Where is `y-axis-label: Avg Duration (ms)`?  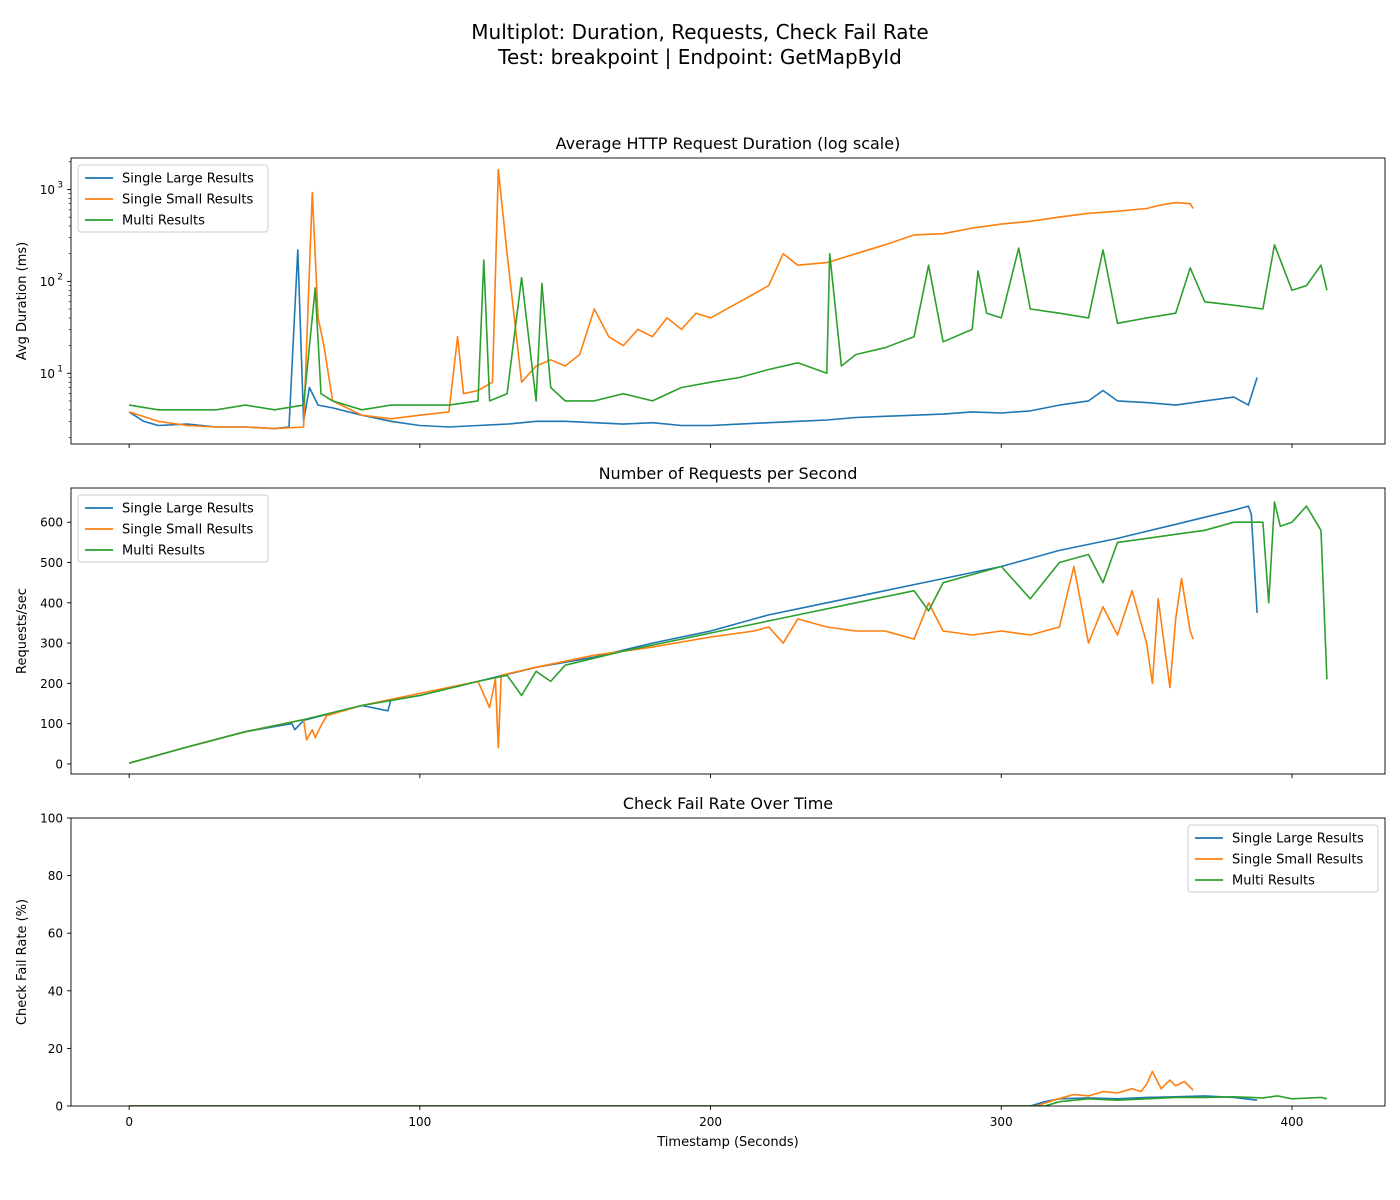
y-axis-label: Avg Duration (ms) is located at coordinates (22, 301).